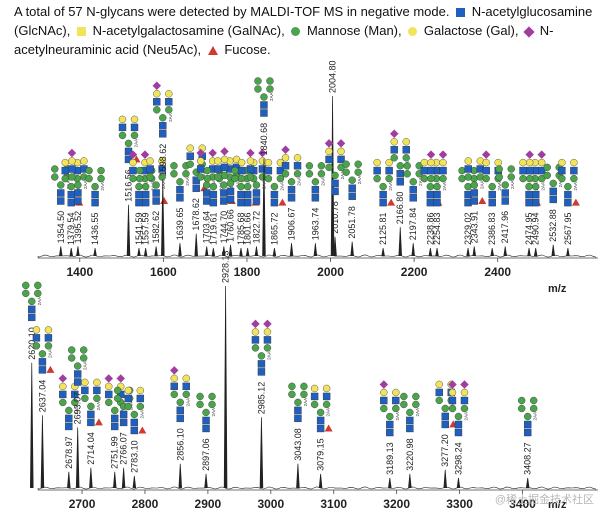 This screenshot has height=511, width=600. Describe the element at coordinates (79, 272) in the screenshot. I see `x-tick-label: 1400` at that location.